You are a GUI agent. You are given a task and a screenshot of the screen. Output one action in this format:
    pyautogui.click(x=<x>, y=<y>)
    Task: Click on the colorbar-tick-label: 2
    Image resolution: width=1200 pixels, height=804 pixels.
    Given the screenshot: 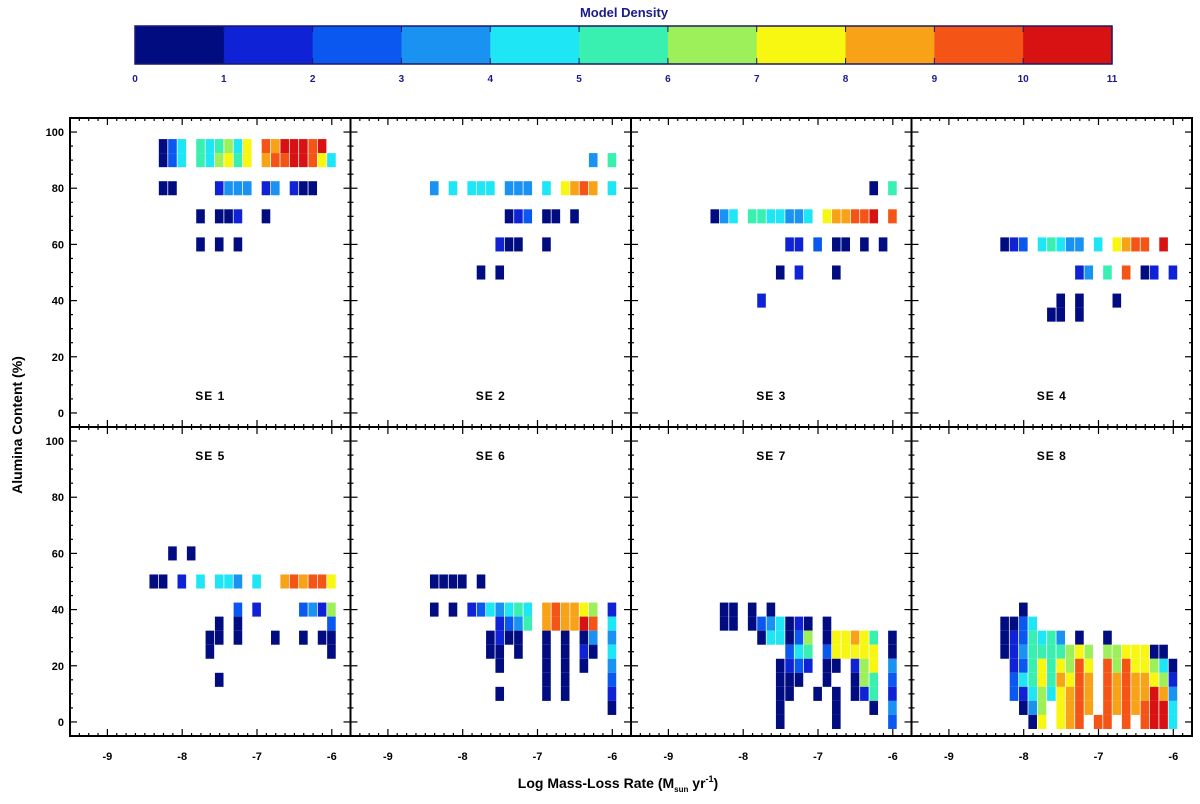 What is the action you would take?
    pyautogui.click(x=313, y=79)
    